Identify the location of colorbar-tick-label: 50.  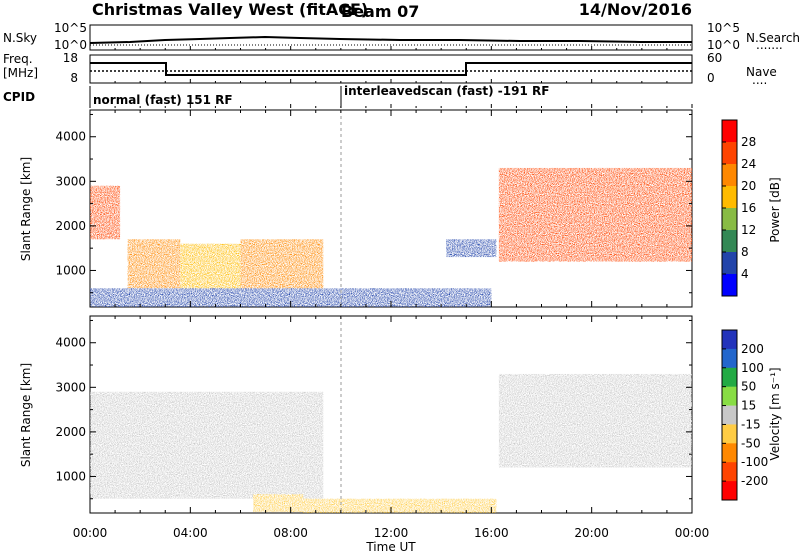
(748, 387).